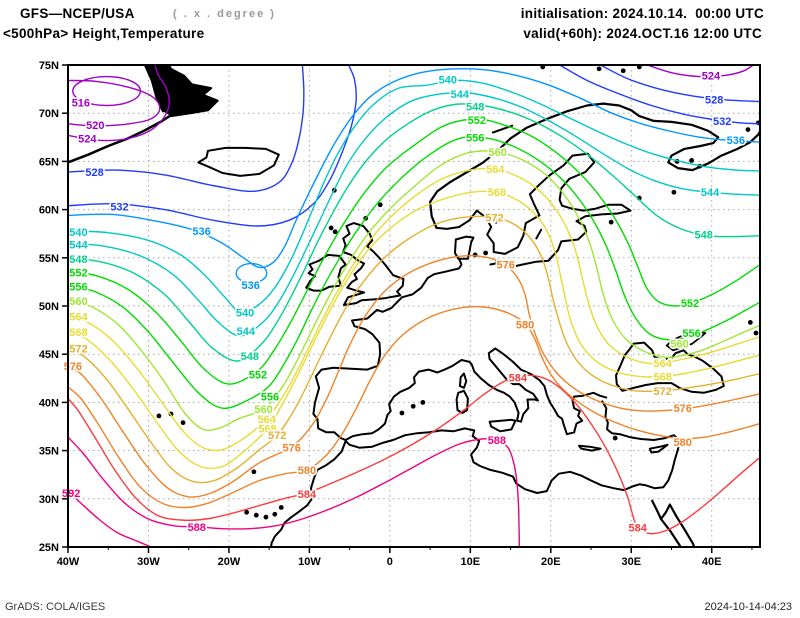  I want to click on coastline-cyprus, so click(658, 448).